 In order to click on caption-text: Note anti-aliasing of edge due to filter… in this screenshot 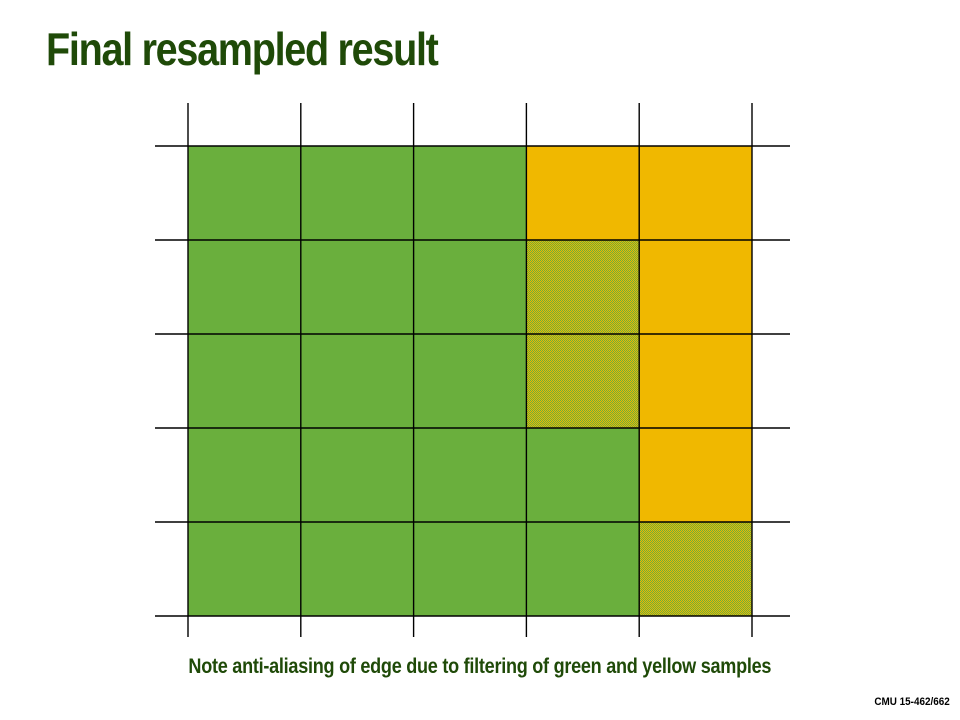, I will do `click(480, 666)`.